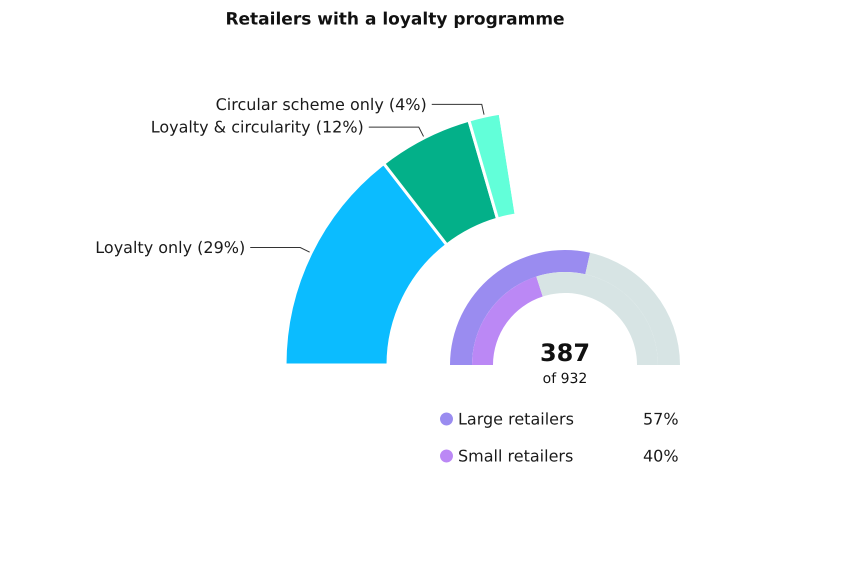 This screenshot has width=850, height=565. I want to click on data-label: 57%, so click(661, 419).